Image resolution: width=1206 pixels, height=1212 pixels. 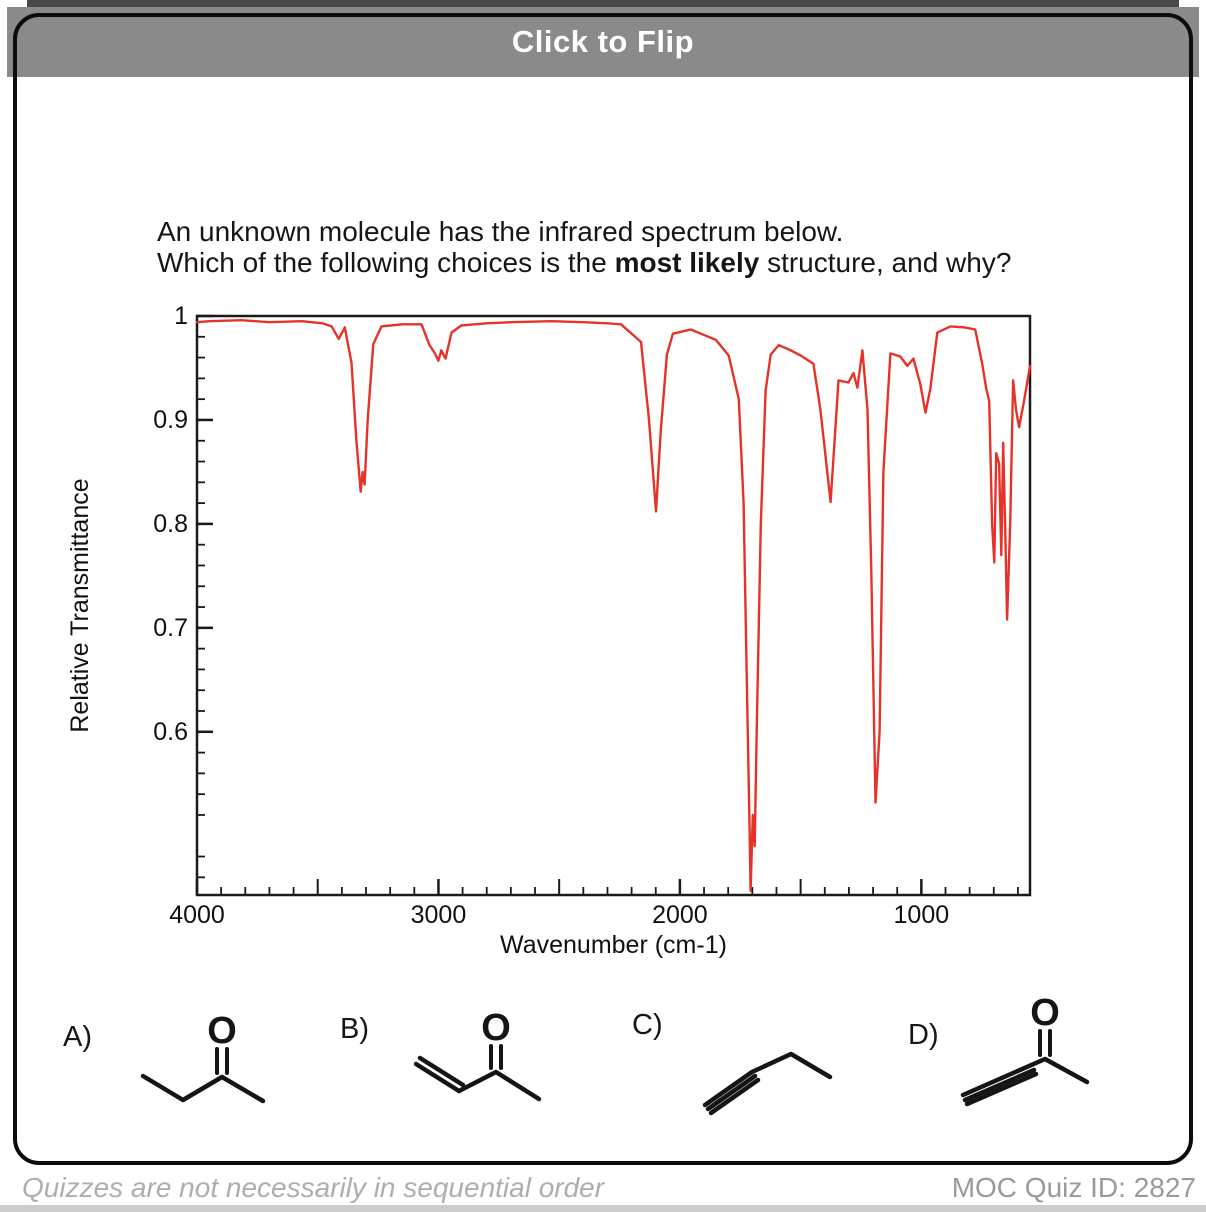 What do you see at coordinates (170, 628) in the screenshot?
I see `y-tick-label: 0.7` at bounding box center [170, 628].